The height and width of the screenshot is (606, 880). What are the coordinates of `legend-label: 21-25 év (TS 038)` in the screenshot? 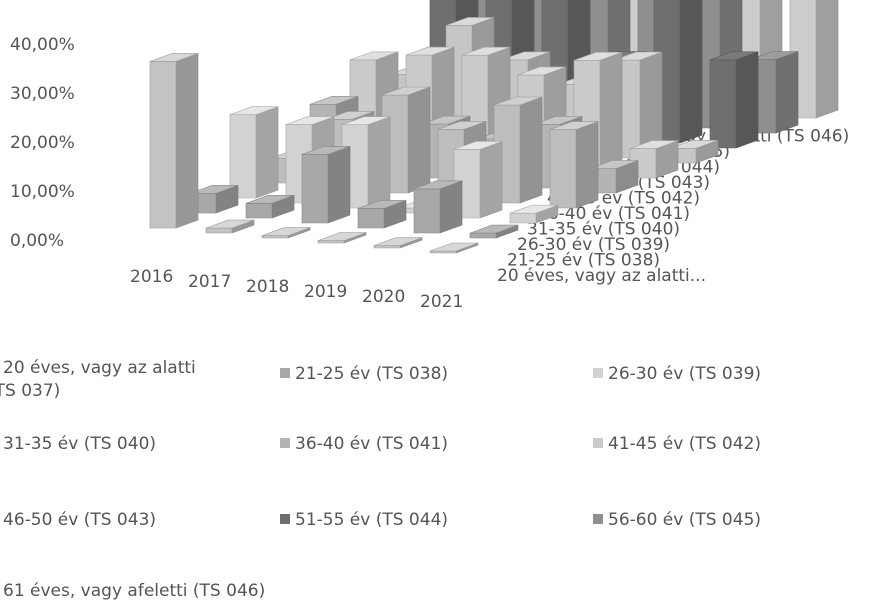 It's located at (372, 374).